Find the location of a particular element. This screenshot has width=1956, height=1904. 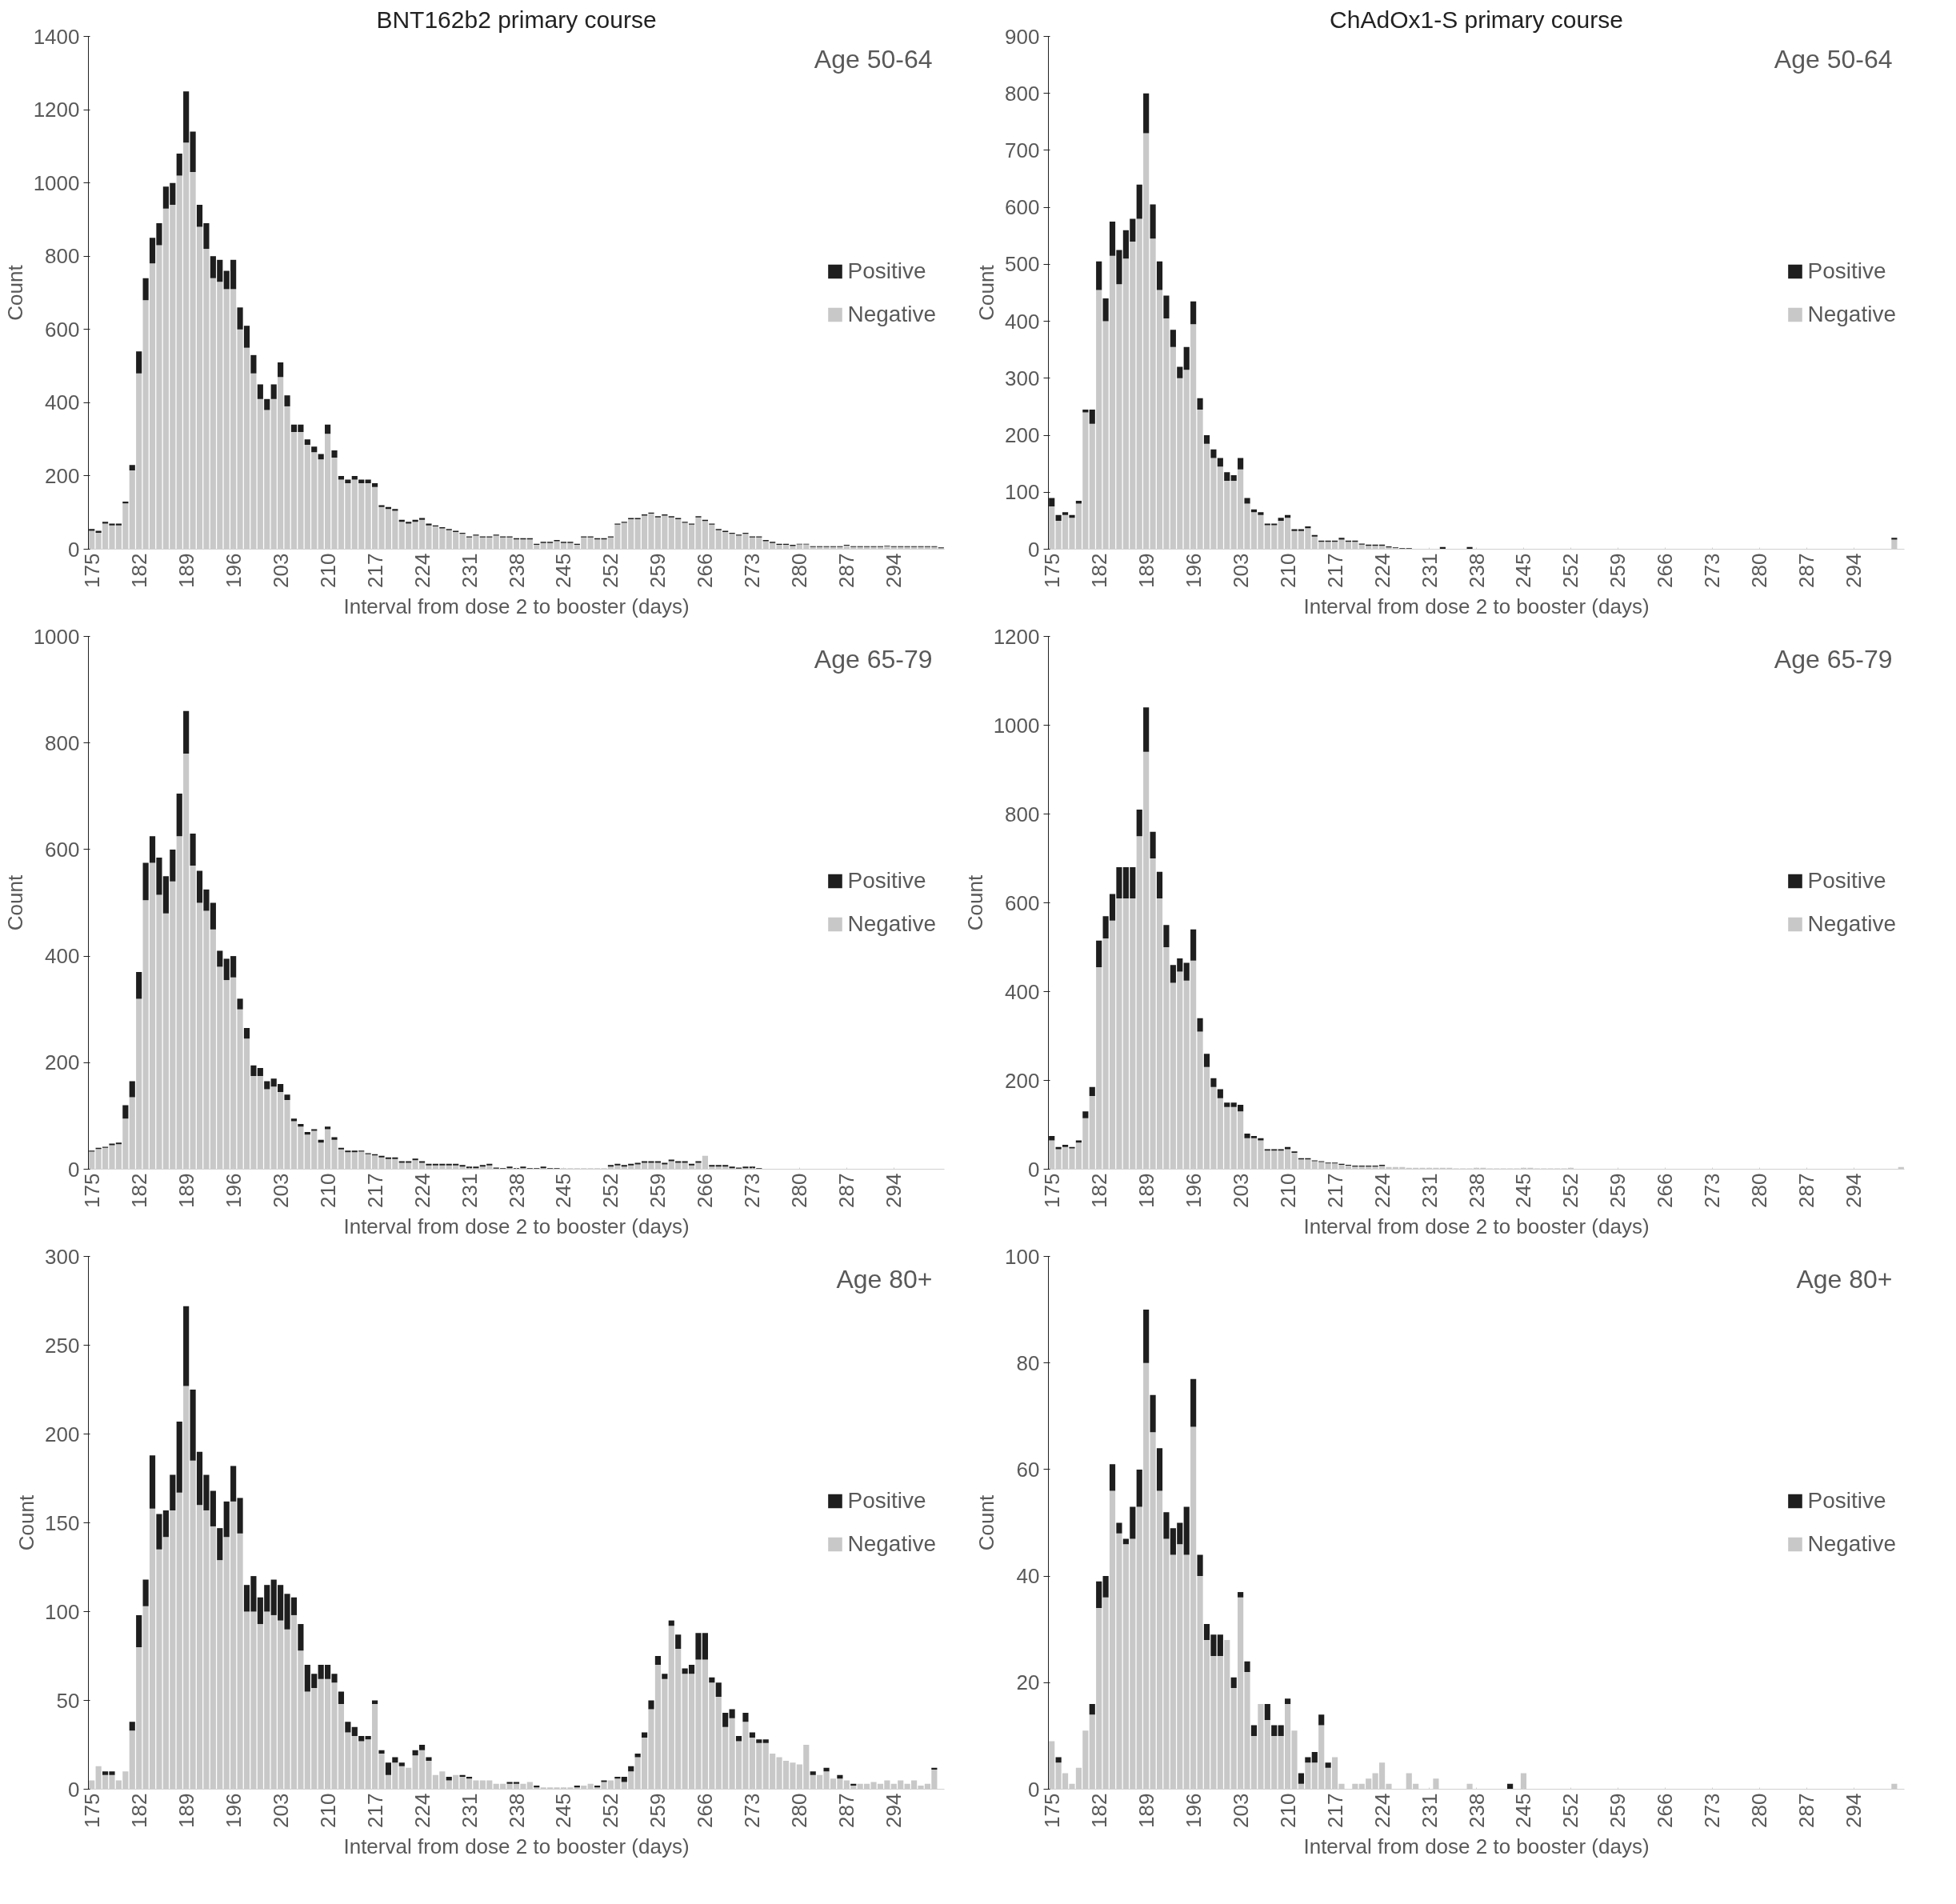

x-tick-label: 238 is located at coordinates (1476, 1190).